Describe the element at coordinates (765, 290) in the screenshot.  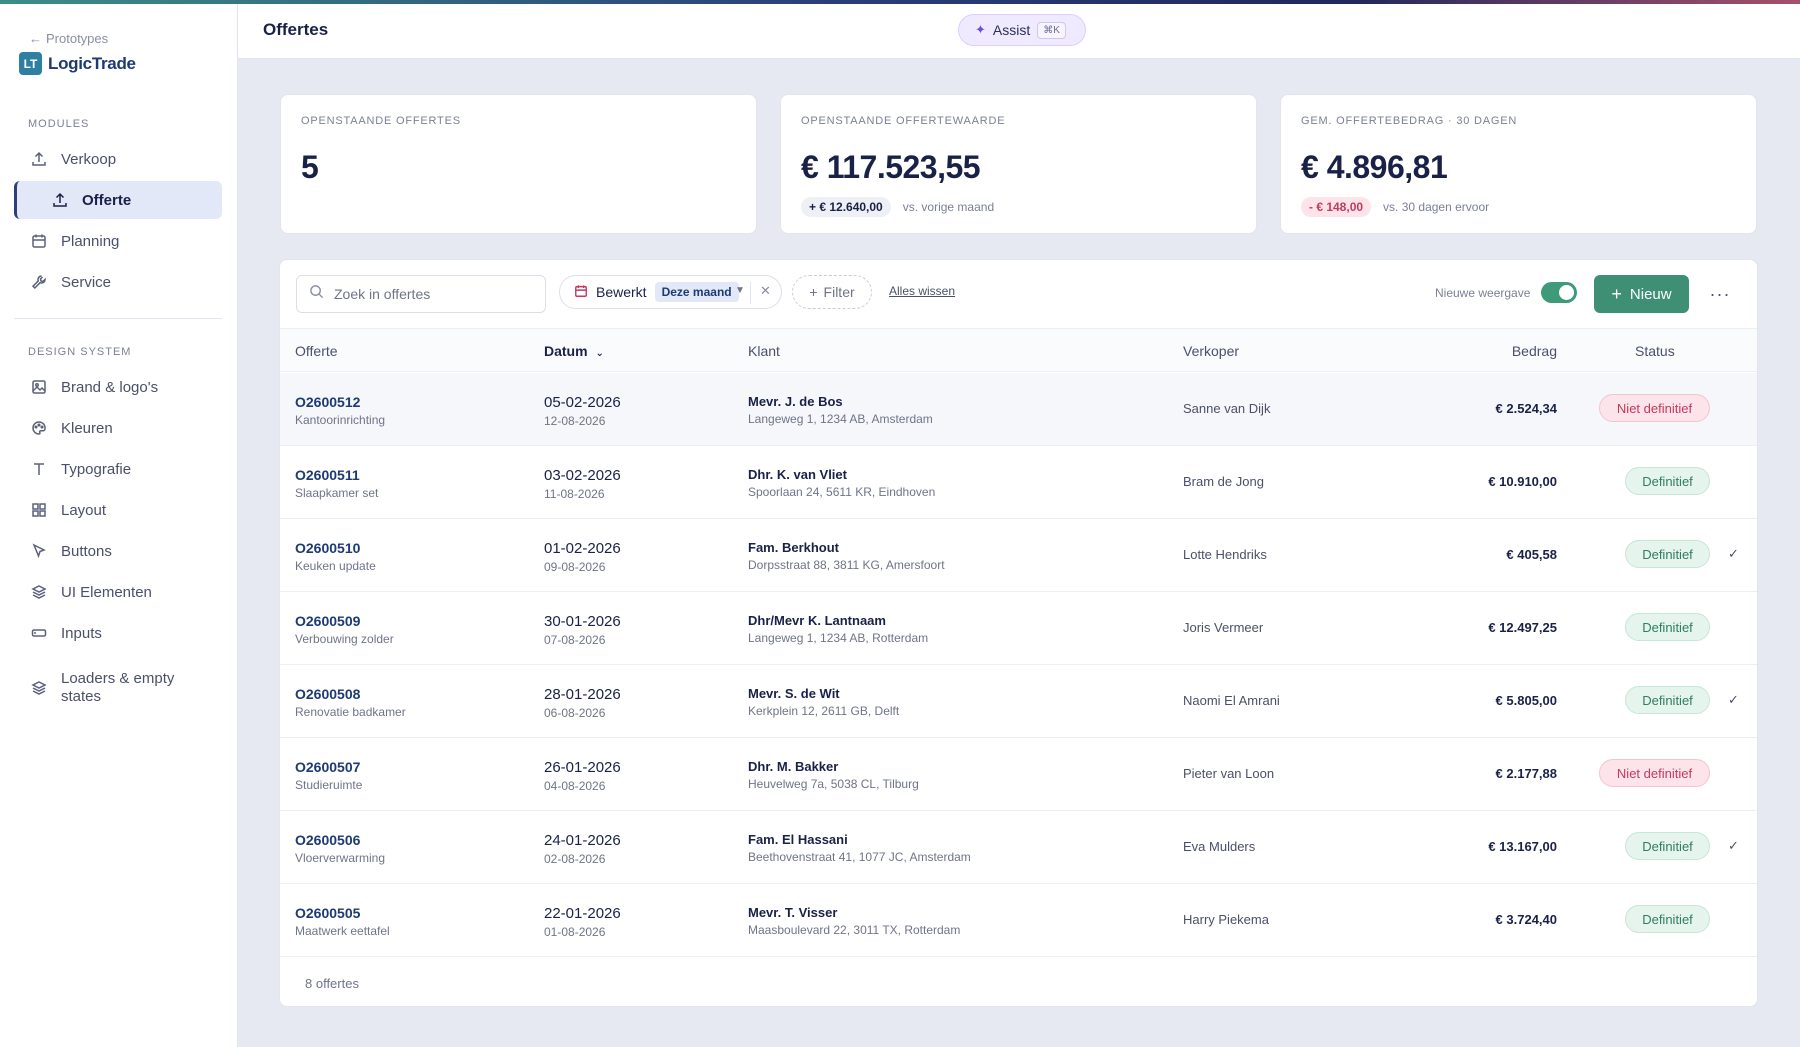
I see `close-icon: ✕` at that location.